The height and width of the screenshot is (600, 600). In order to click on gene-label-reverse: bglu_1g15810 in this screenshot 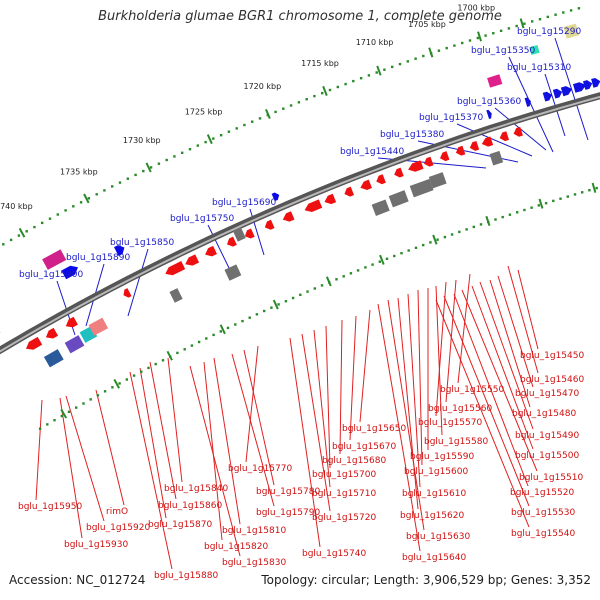, I will do `click(254, 531)`.